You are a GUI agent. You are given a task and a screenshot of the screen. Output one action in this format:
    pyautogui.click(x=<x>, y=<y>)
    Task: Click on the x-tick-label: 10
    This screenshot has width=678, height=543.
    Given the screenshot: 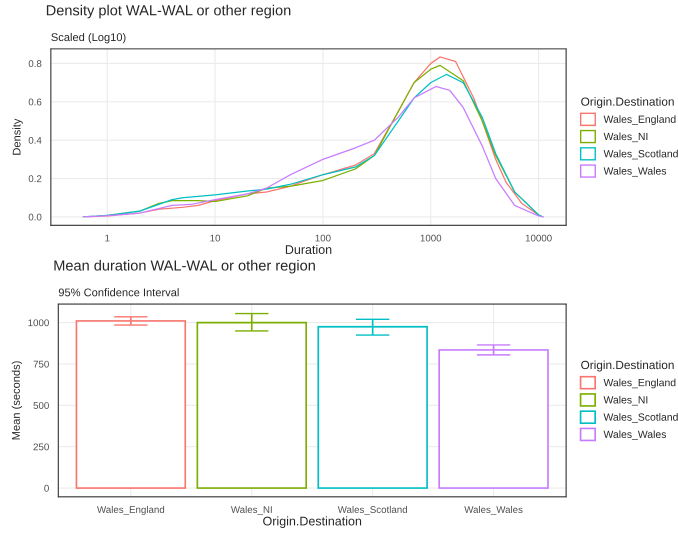 What is the action you would take?
    pyautogui.click(x=215, y=238)
    